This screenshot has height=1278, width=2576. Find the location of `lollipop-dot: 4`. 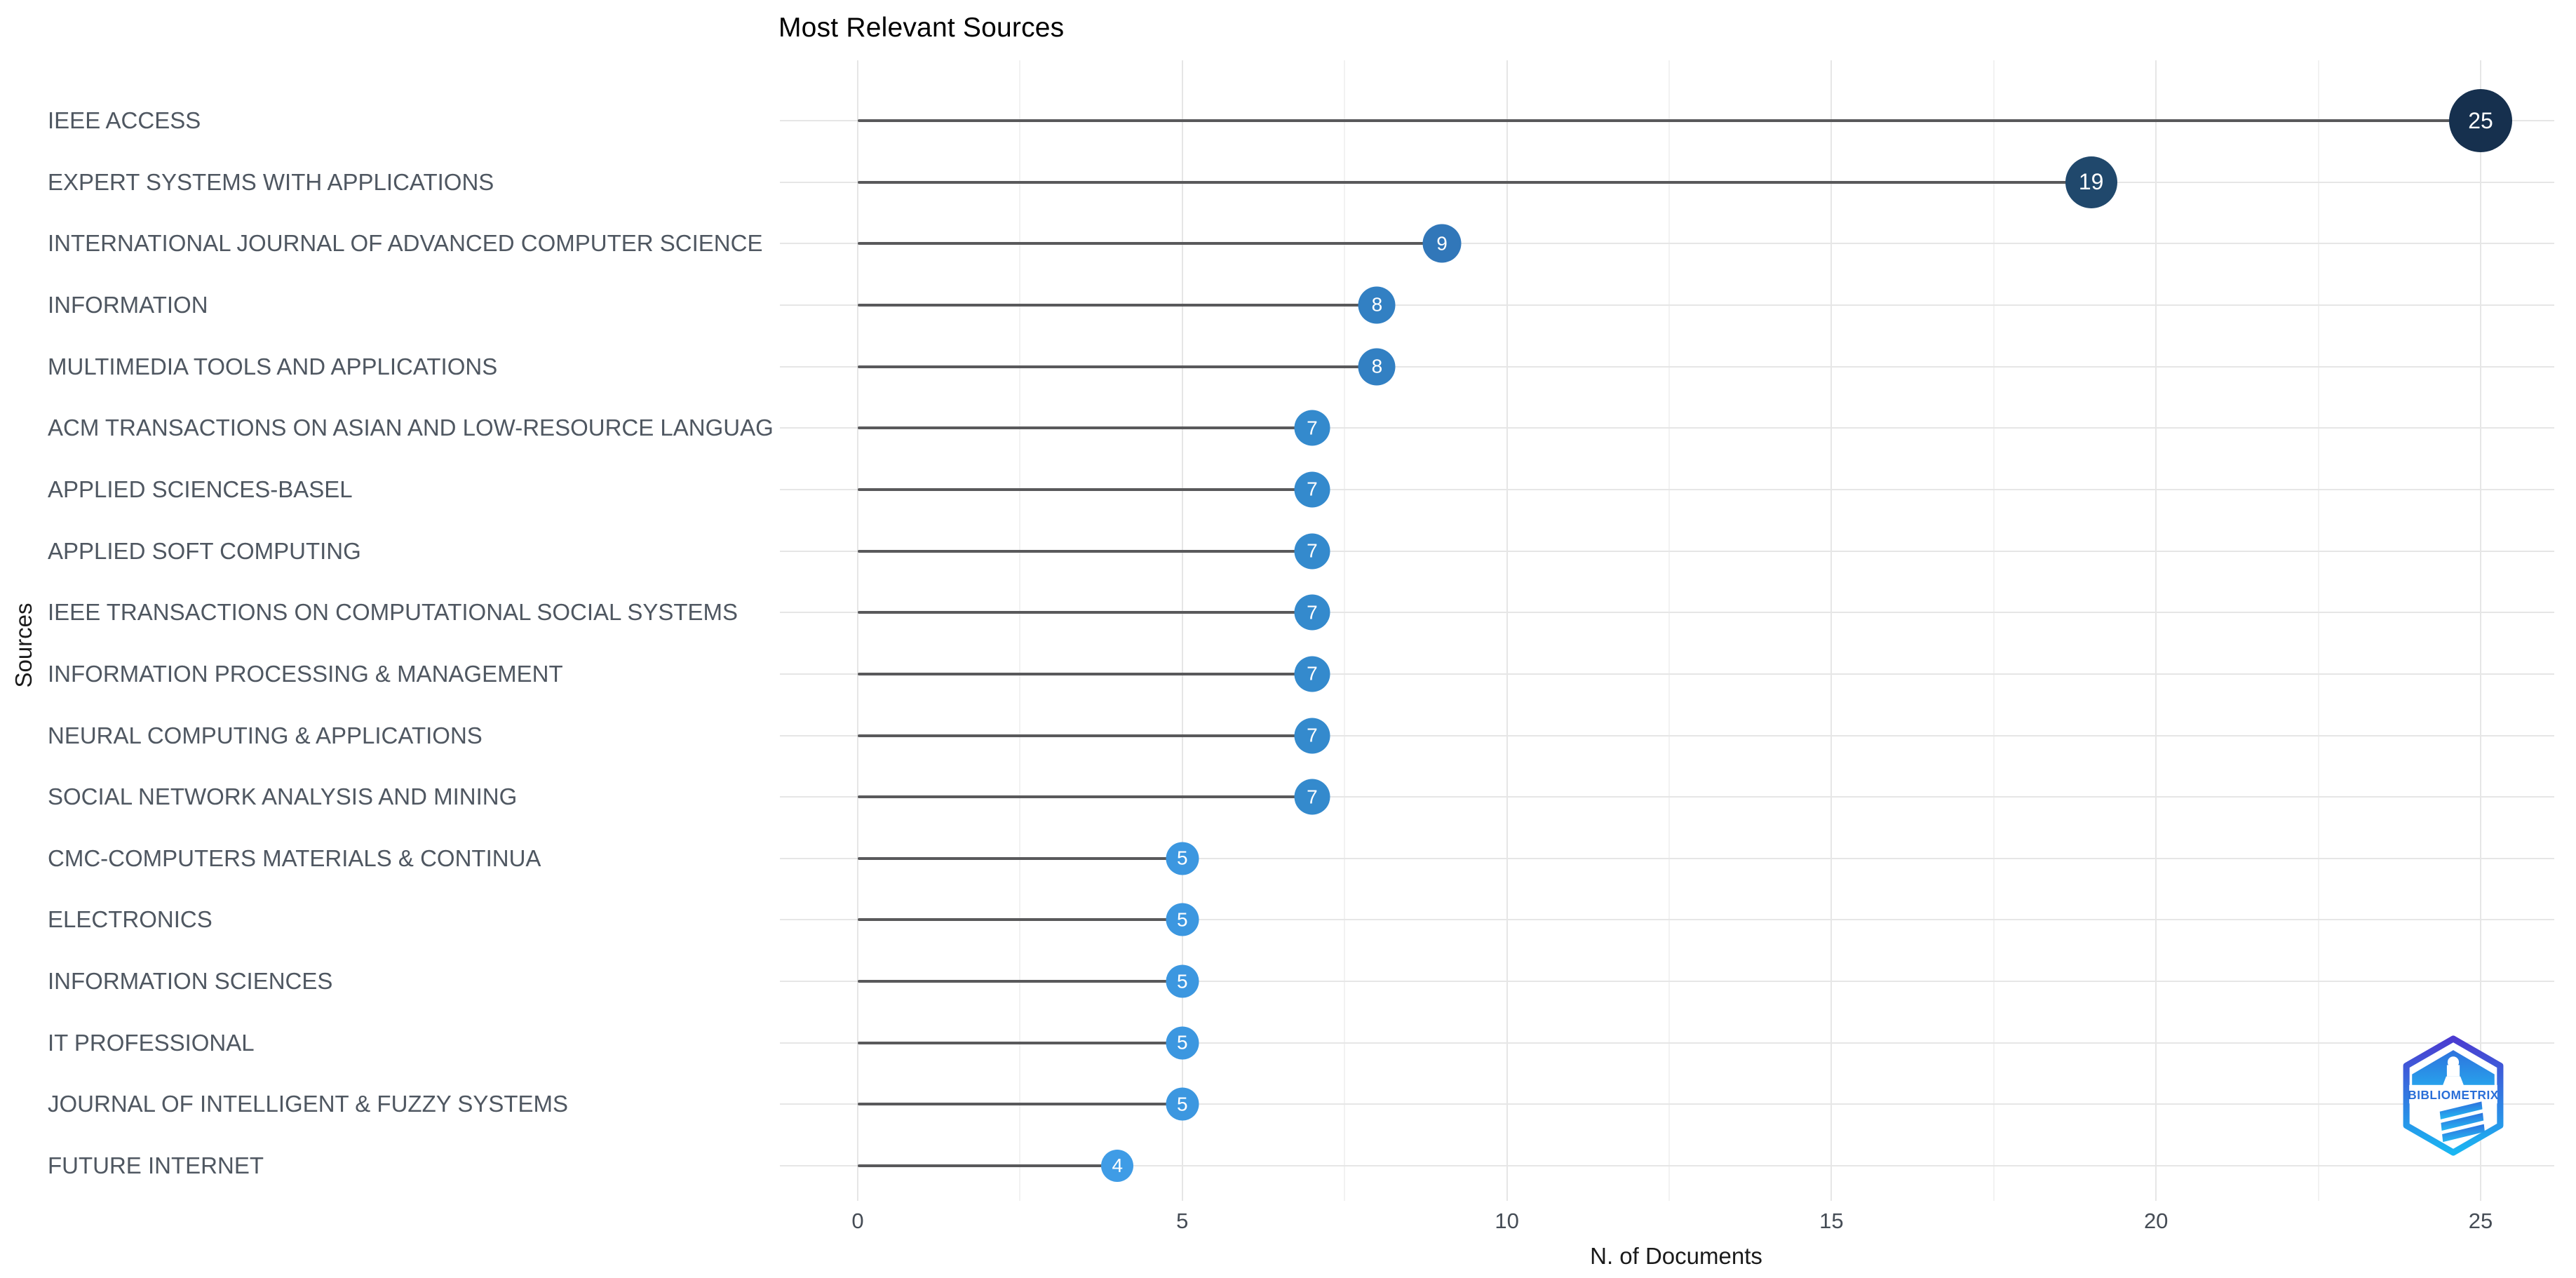

lollipop-dot: 4 is located at coordinates (1117, 1166).